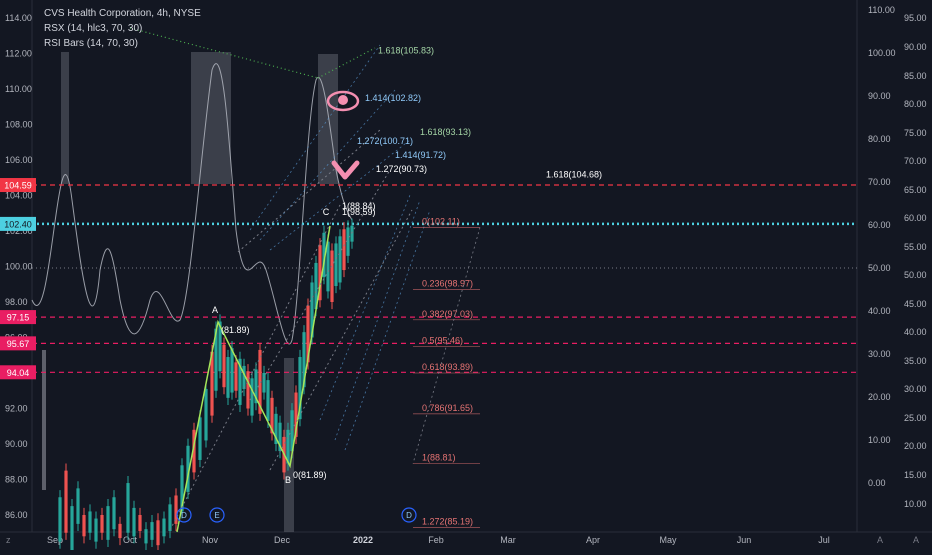 This screenshot has height=555, width=932. I want to click on price-tick-label: 90.00, so click(16, 444).